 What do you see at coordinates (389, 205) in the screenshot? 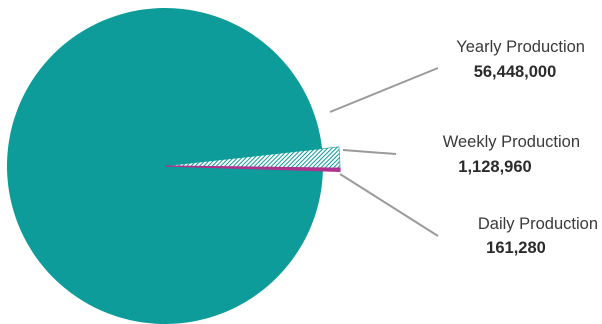
I see `leader-line-daily` at bounding box center [389, 205].